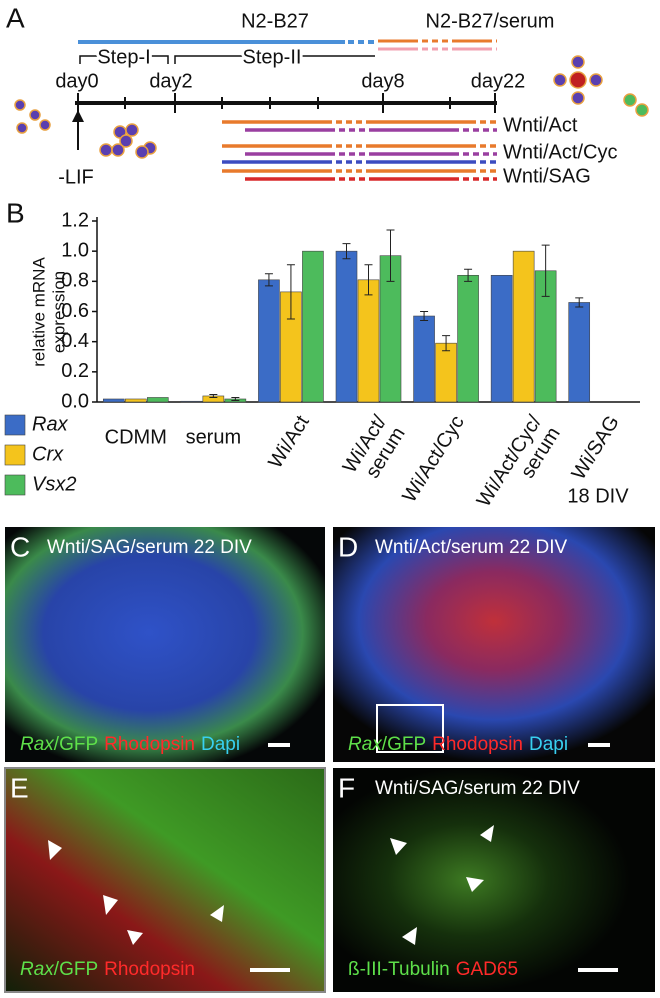 The image size is (660, 998). Describe the element at coordinates (399, 969) in the screenshot. I see `caption-part: ß-III-Tubulin` at that location.